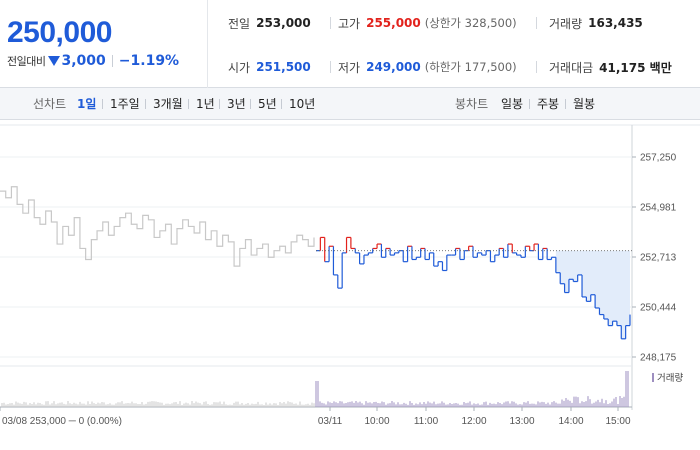 The image size is (700, 450). I want to click on volume-cell: 거래량 163,435, so click(596, 23).